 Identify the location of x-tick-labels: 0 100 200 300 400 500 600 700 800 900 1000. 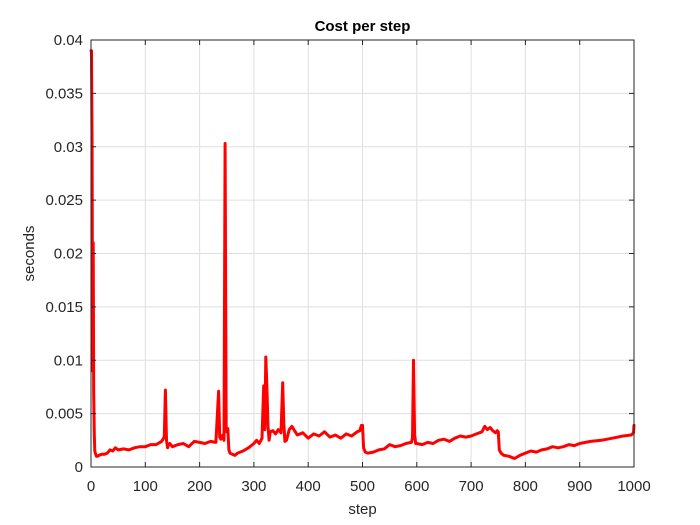
(369, 486).